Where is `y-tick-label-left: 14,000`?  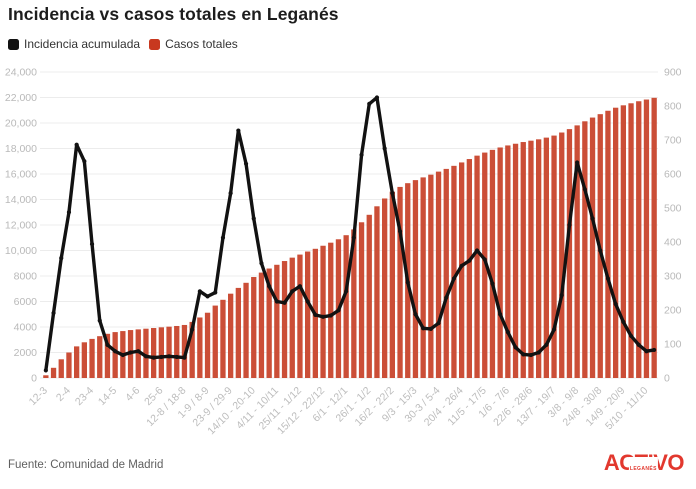 y-tick-label-left: 14,000 is located at coordinates (21, 200).